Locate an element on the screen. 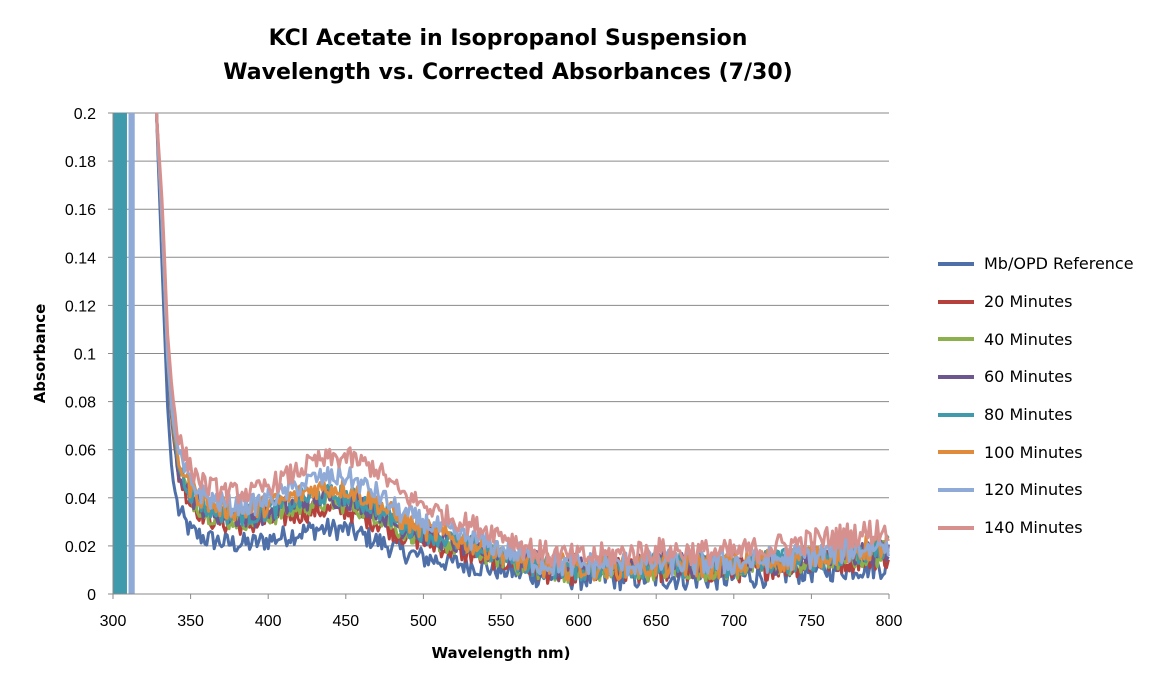  y-axis-label: Absorbance is located at coordinates (40, 354).